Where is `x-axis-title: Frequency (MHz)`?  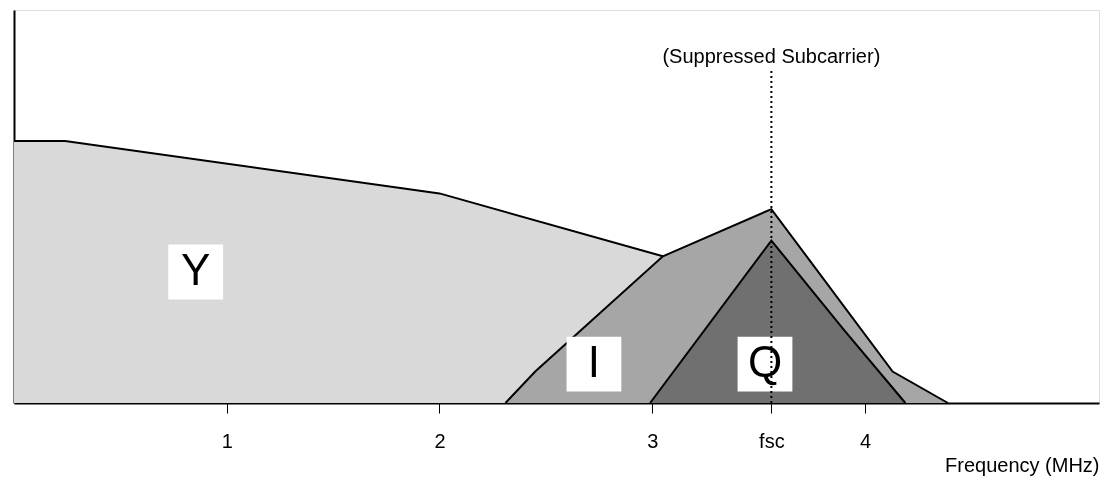 x-axis-title: Frequency (MHz) is located at coordinates (1022, 464).